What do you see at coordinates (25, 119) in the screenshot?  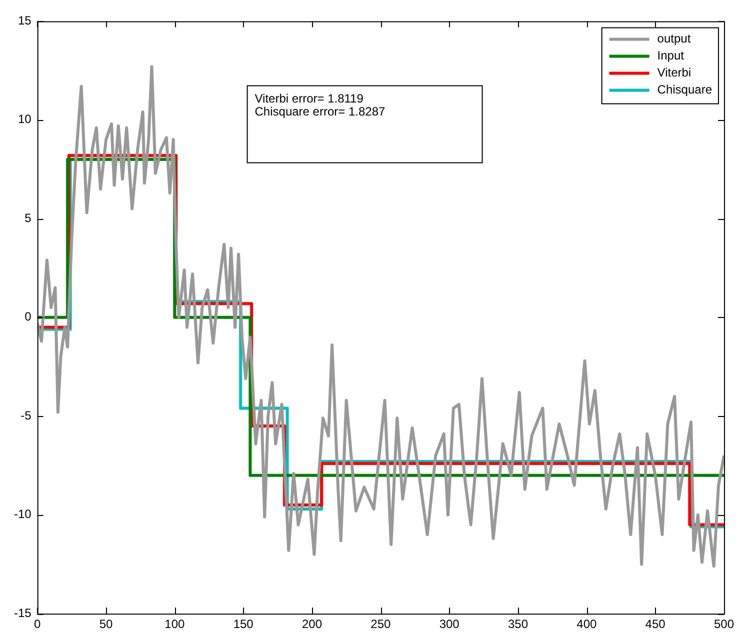 I see `y-tick-label: 10` at bounding box center [25, 119].